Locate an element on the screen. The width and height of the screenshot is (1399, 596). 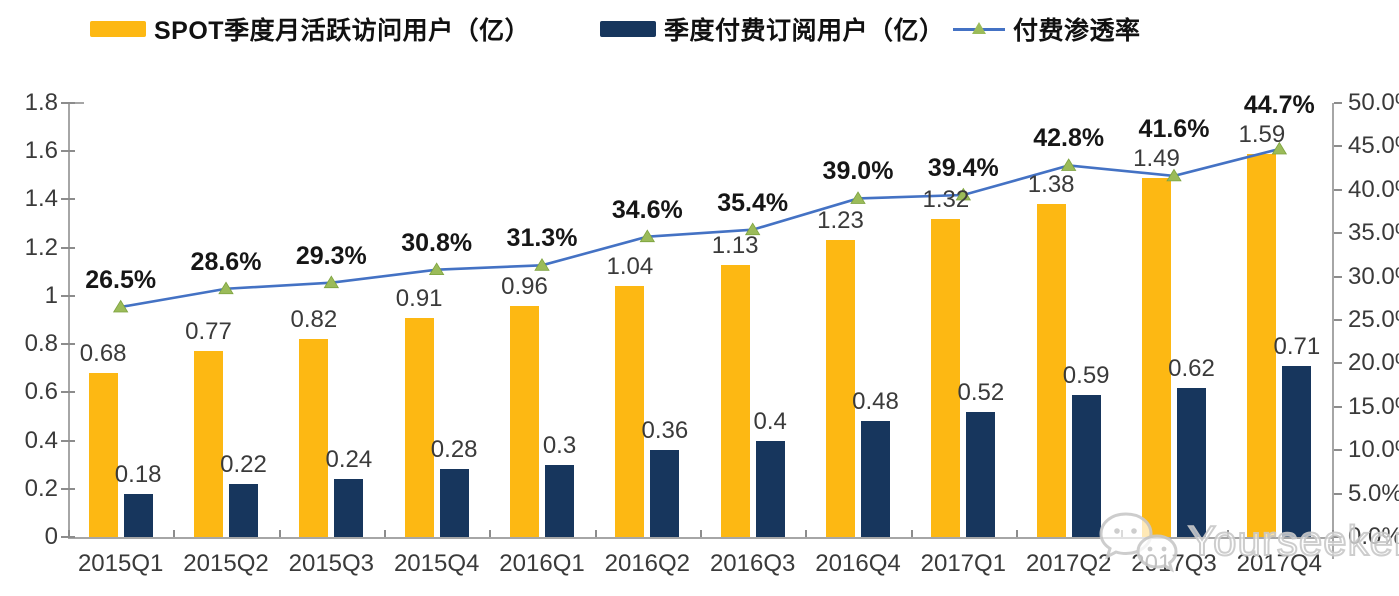
mau-bar-value-label: 1.04 is located at coordinates (630, 267).